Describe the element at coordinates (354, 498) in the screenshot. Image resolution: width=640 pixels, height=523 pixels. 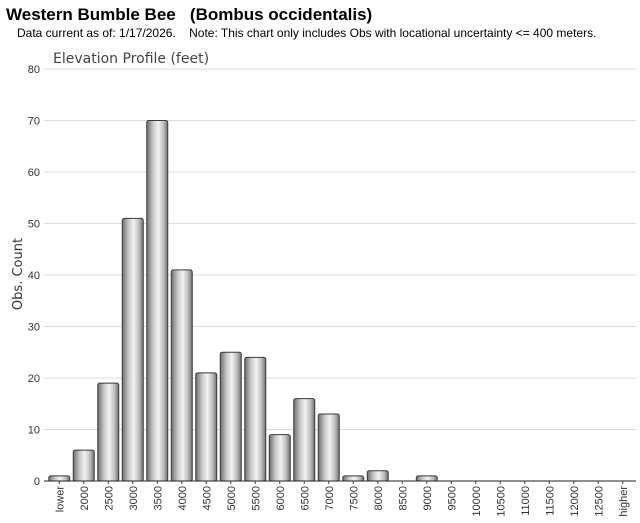
I see `x-tick-label: 7500` at that location.